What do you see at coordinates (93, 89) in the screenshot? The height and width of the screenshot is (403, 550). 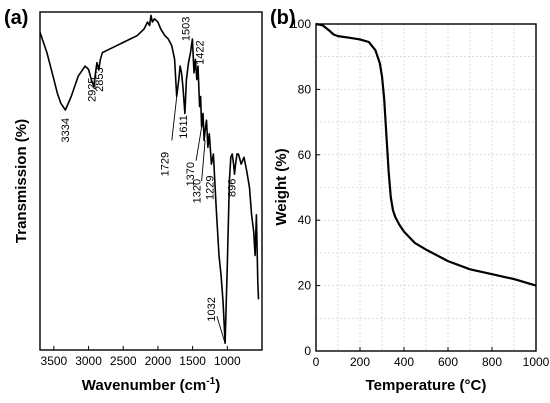 I see `peak-label: 2925` at bounding box center [93, 89].